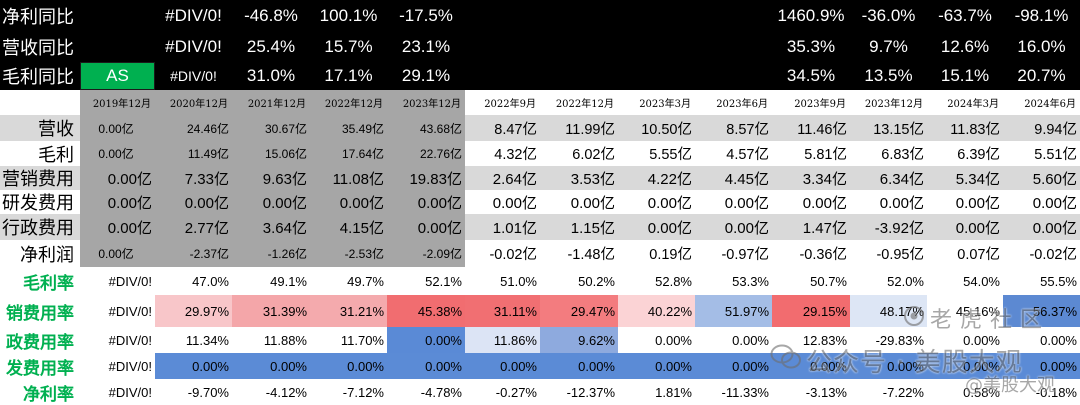 This screenshot has height=405, width=1080. Describe the element at coordinates (888, 15) in the screenshot. I see `yoy-cell: -36.0%` at that location.